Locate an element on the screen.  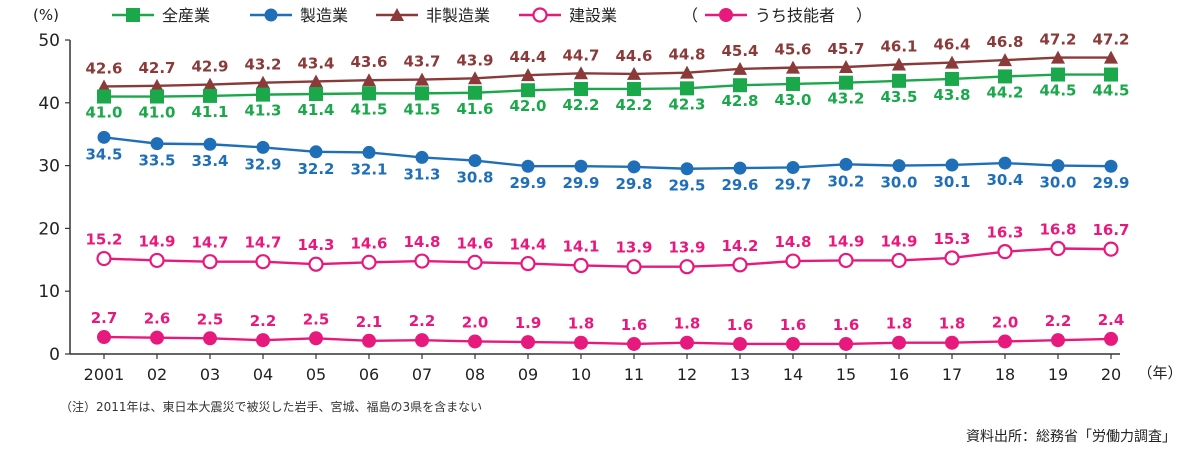
data-label: 41.0 is located at coordinates (156, 113).